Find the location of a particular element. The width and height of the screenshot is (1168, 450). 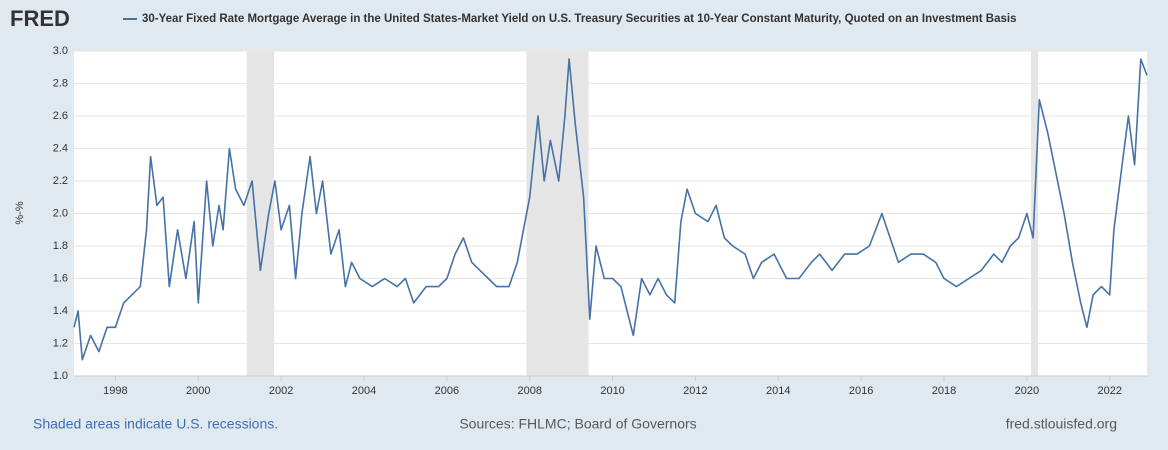

y-tick-label: 1.8 is located at coordinates (60, 246).